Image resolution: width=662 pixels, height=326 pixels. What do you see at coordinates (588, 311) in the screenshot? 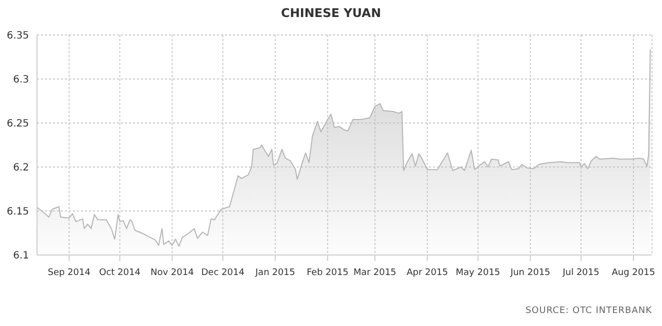
I see `source-note: SOURCE: OTC INTERBANK` at bounding box center [588, 311].